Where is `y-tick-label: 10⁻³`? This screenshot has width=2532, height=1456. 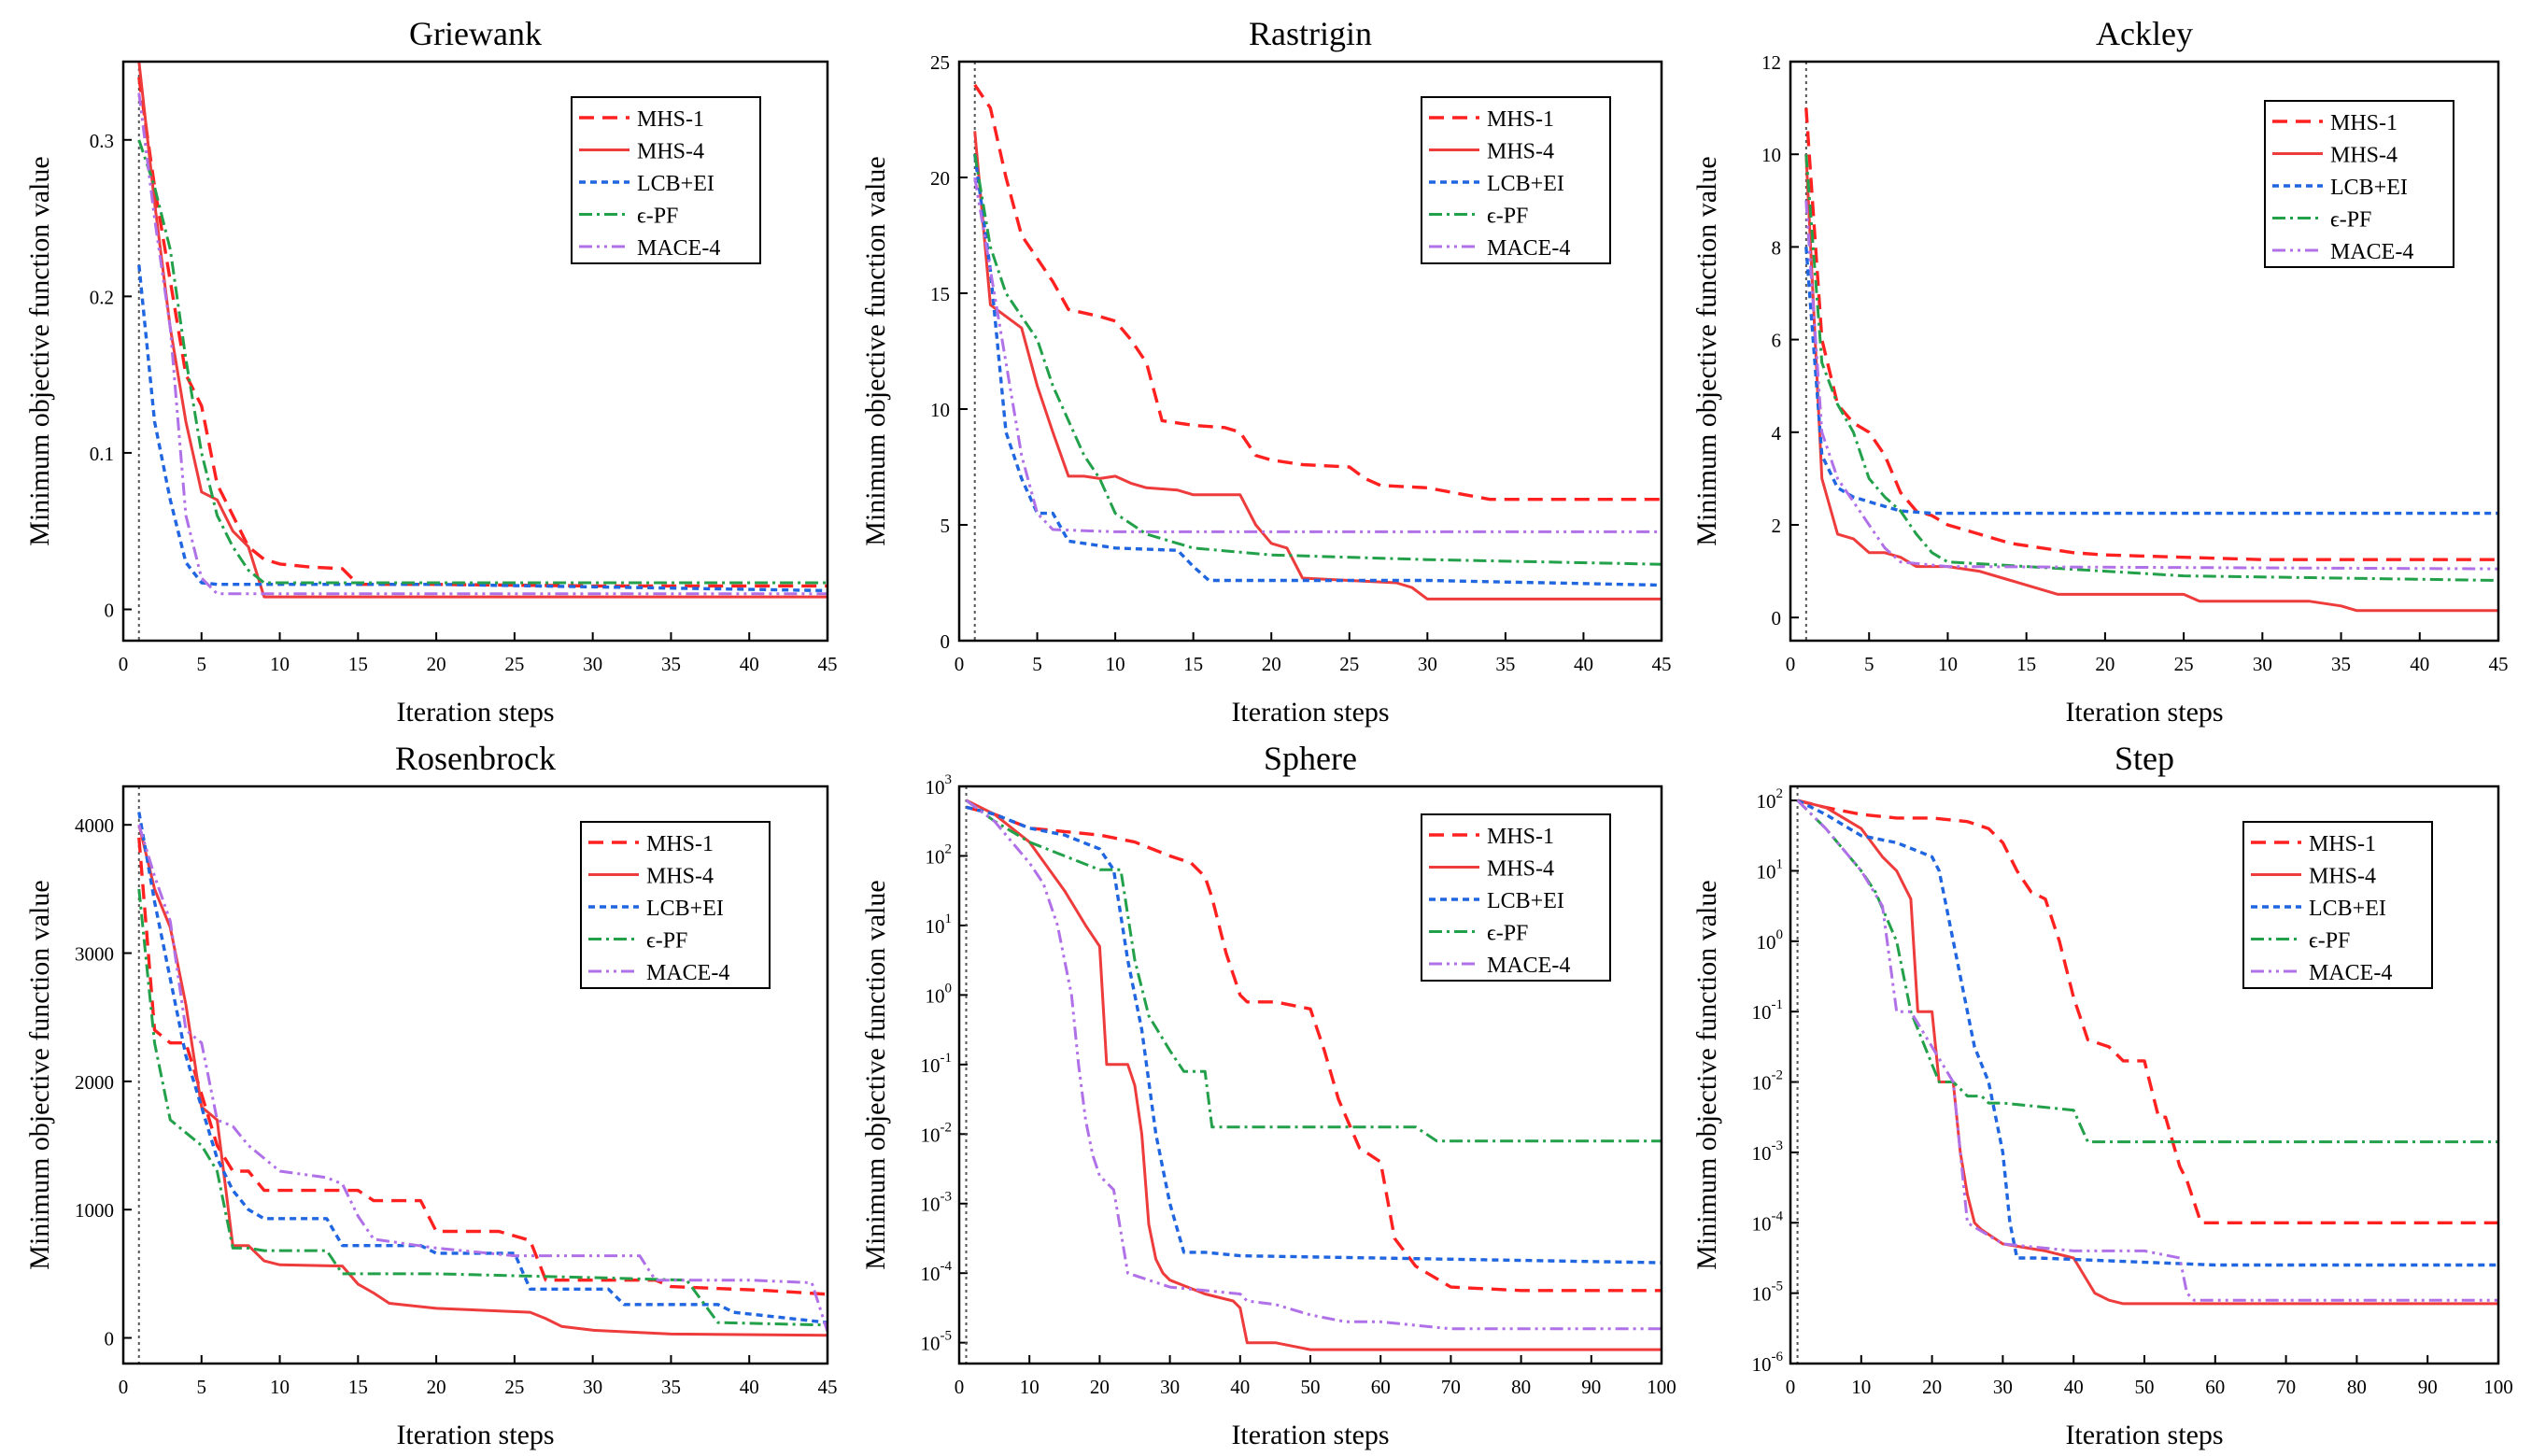
y-tick-label: 10⁻³ is located at coordinates (1768, 1151).